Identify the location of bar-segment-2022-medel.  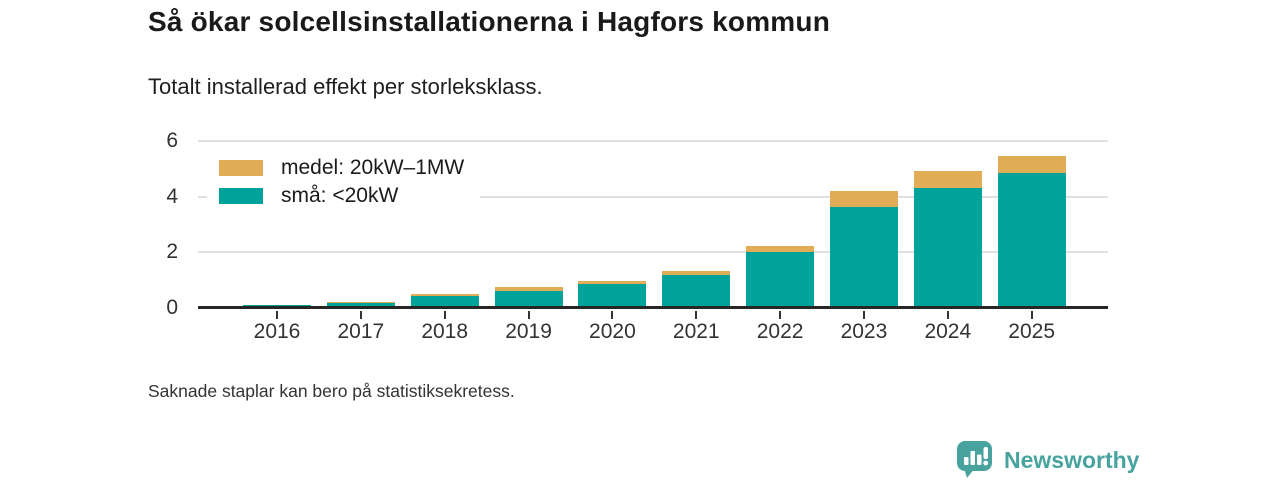
(780, 248).